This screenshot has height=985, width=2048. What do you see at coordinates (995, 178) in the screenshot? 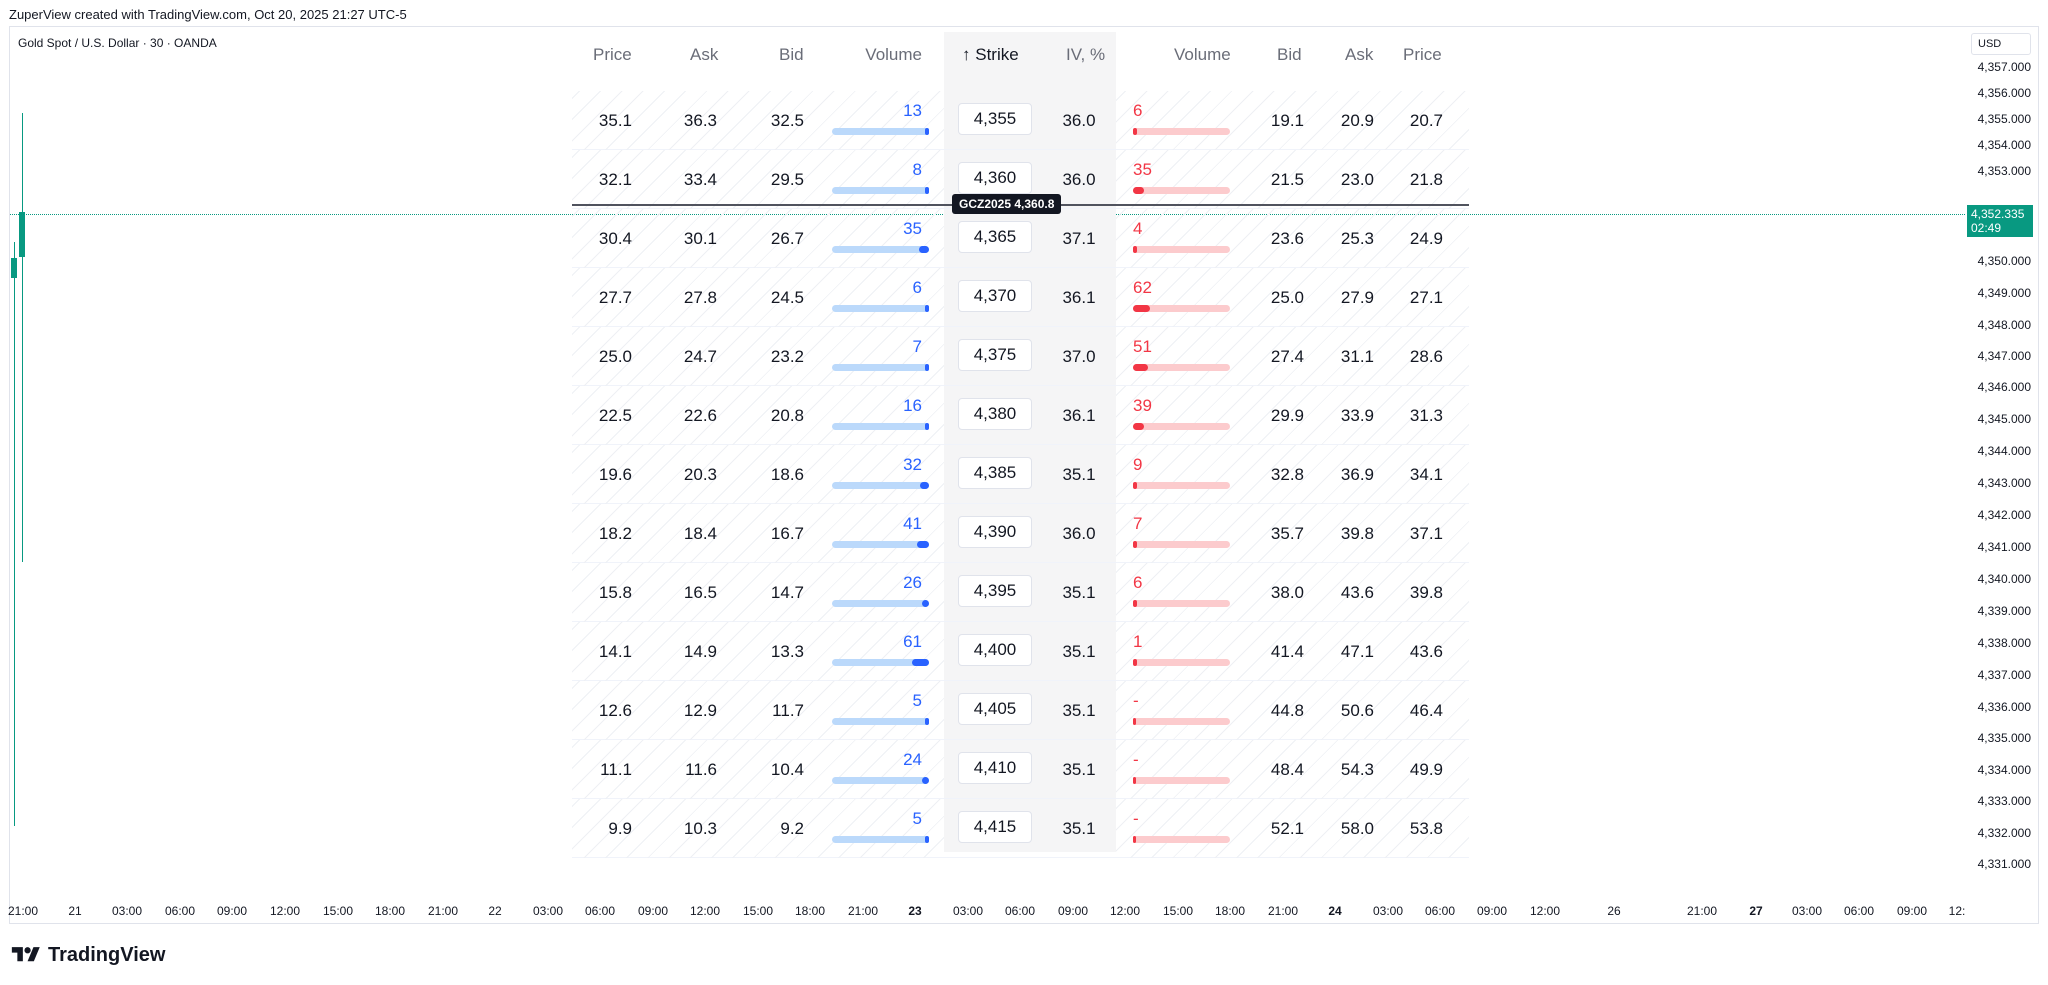
I see `strike-button: 4,360` at bounding box center [995, 178].